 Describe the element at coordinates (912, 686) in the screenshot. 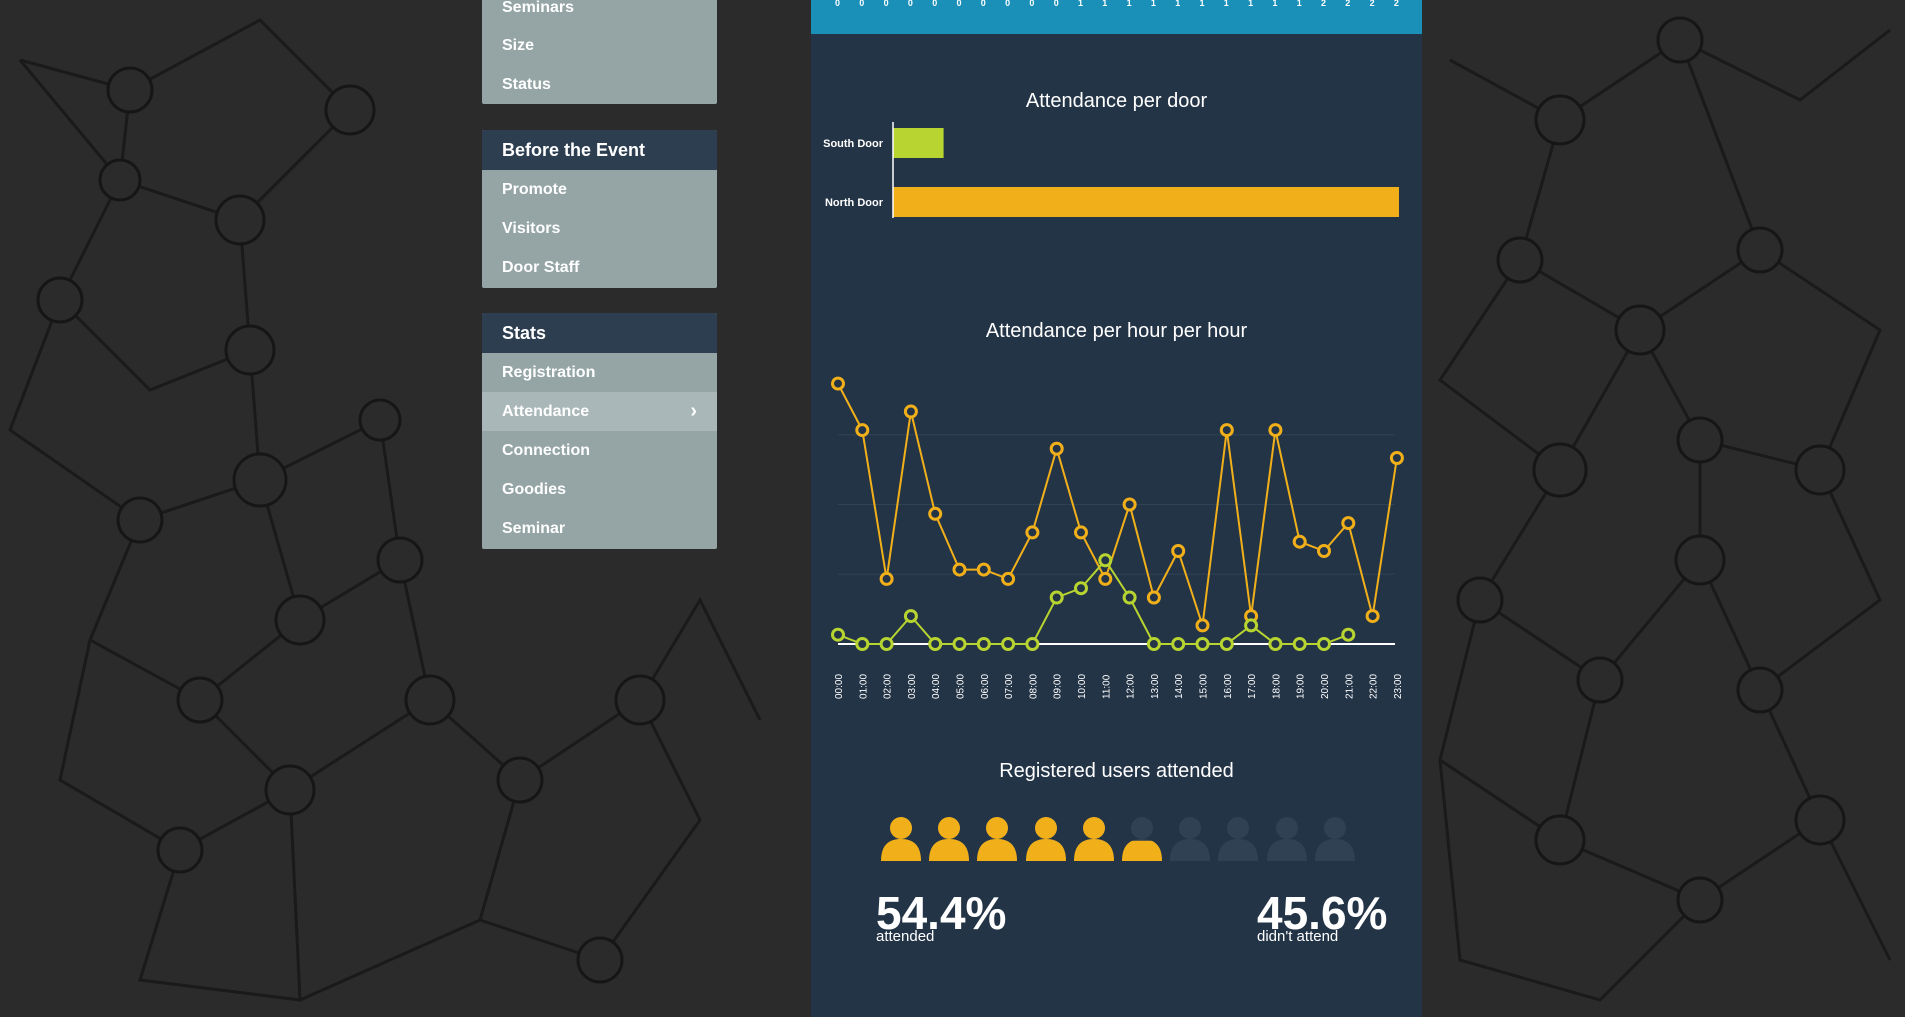

I see `hour-tick-label: 03:00` at that location.